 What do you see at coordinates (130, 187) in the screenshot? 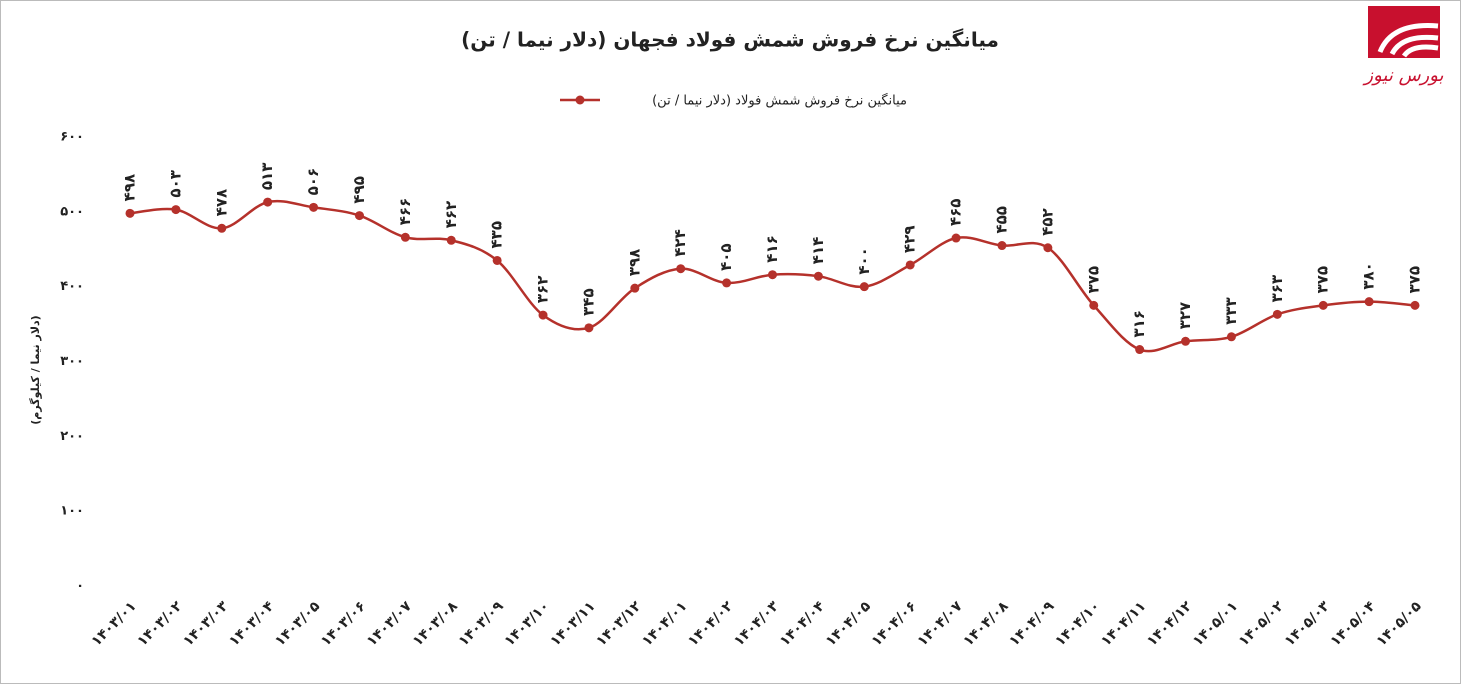
I see `data-label: ۴۹۸` at bounding box center [130, 187].